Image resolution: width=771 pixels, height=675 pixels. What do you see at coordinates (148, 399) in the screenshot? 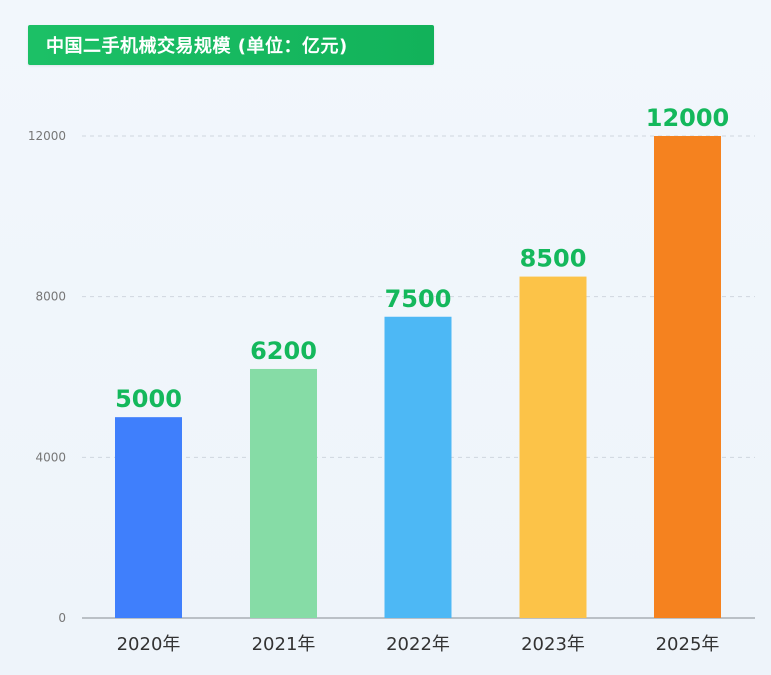
I see `data-label: 5000` at bounding box center [148, 399].